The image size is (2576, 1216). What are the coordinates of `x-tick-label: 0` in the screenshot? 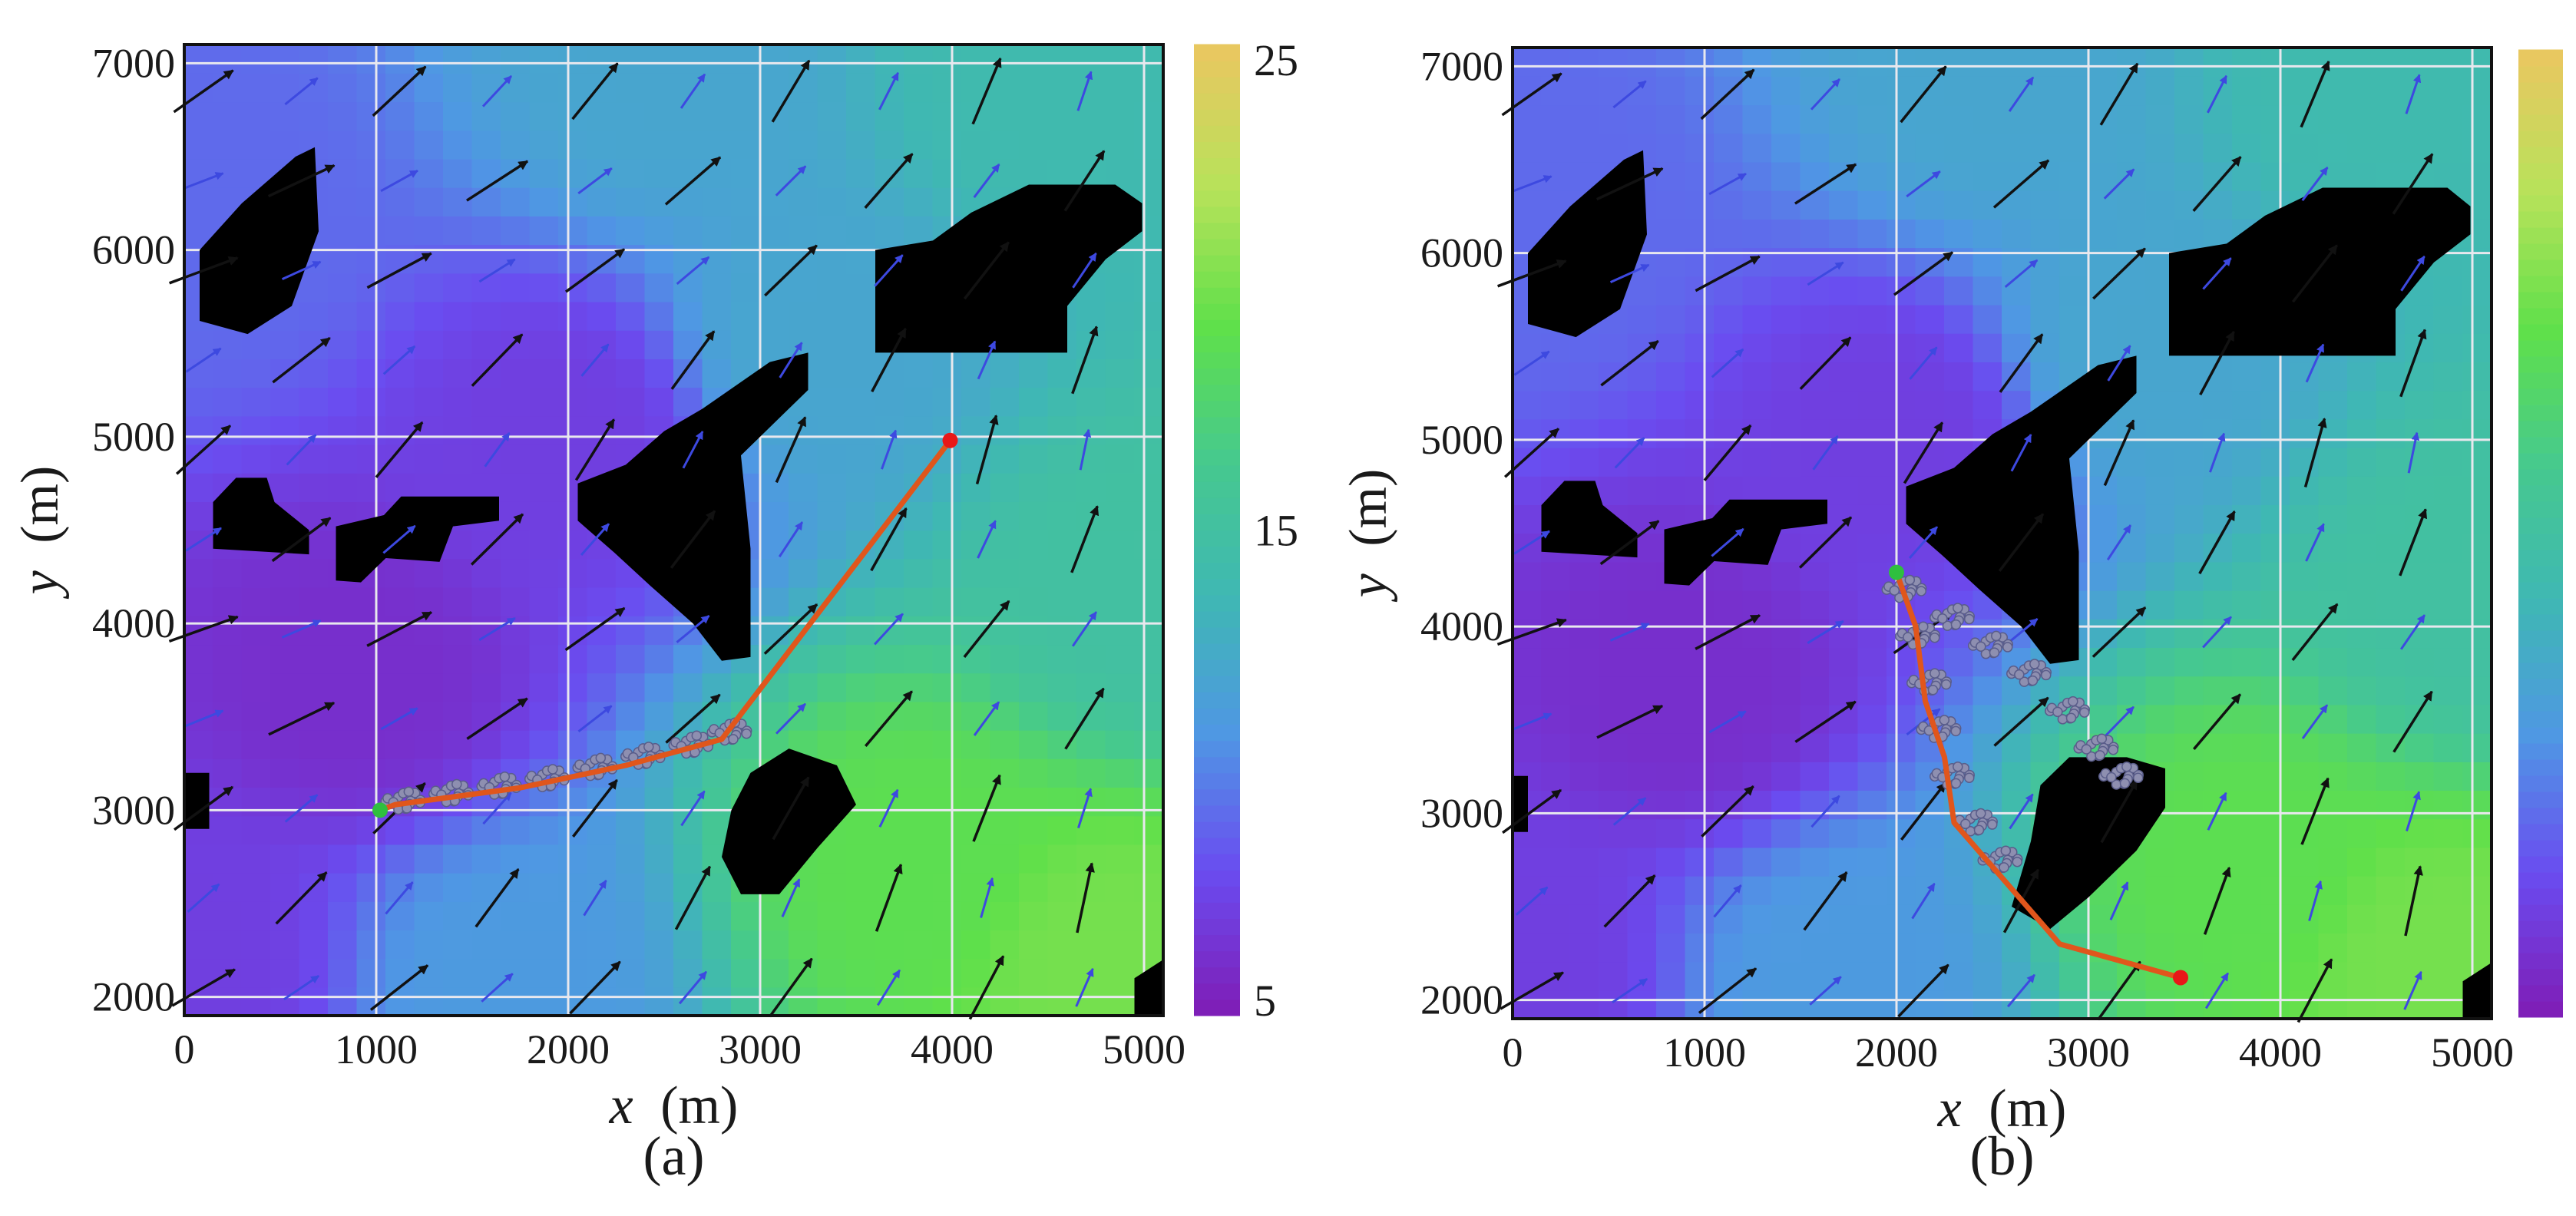 It's located at (184, 1049).